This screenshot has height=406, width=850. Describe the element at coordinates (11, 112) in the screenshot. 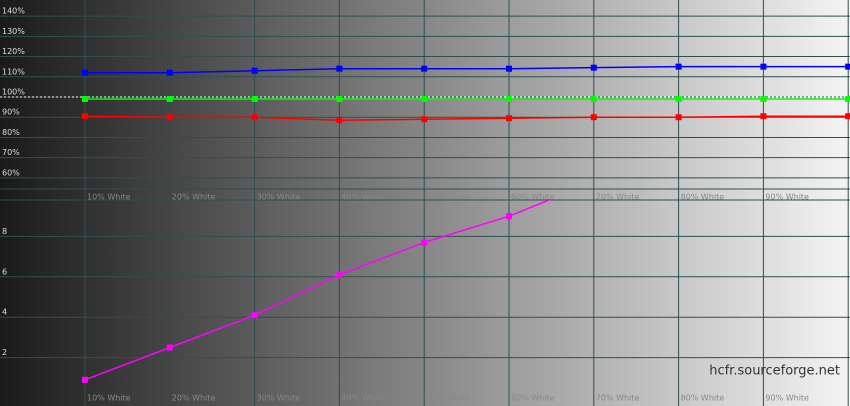

I see `y-tick-label: 90%` at that location.